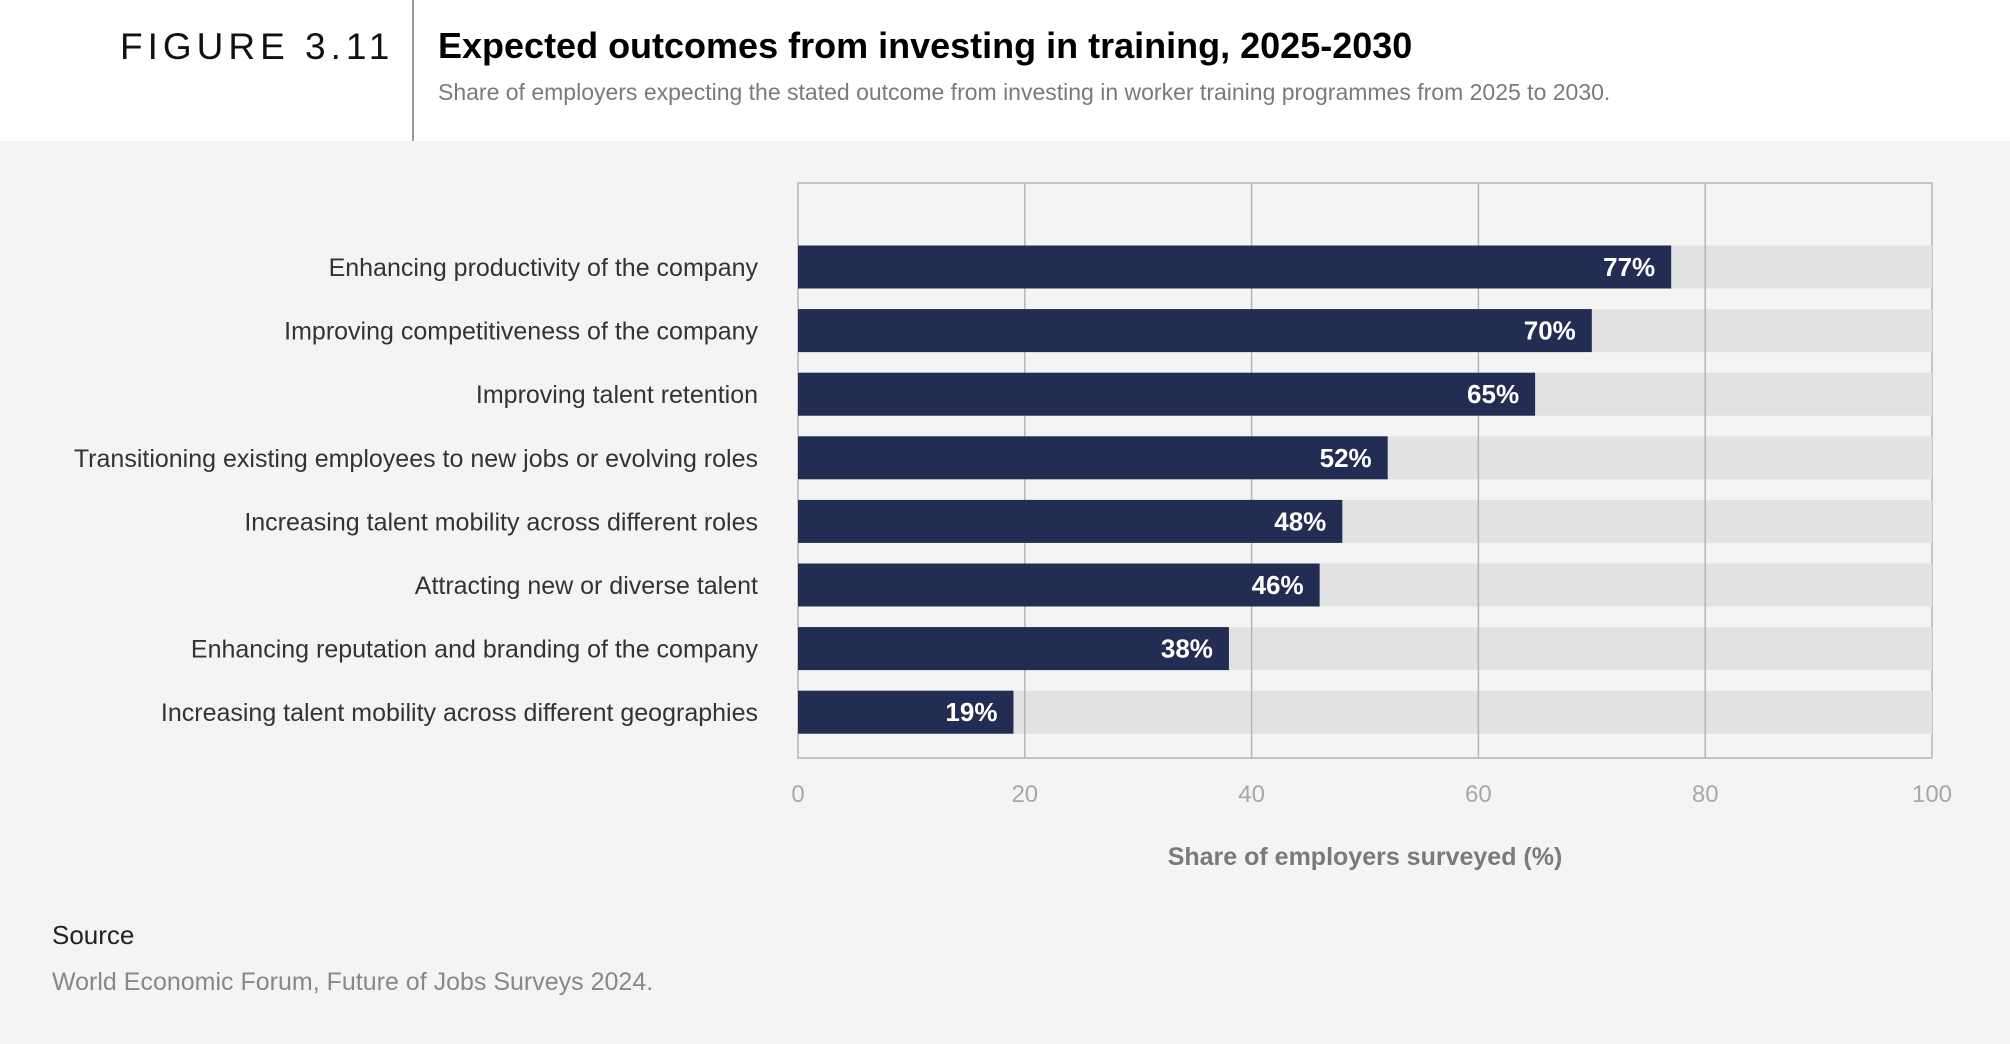 The width and height of the screenshot is (2010, 1044). I want to click on category-label: Attracting new or diverse talent, so click(586, 586).